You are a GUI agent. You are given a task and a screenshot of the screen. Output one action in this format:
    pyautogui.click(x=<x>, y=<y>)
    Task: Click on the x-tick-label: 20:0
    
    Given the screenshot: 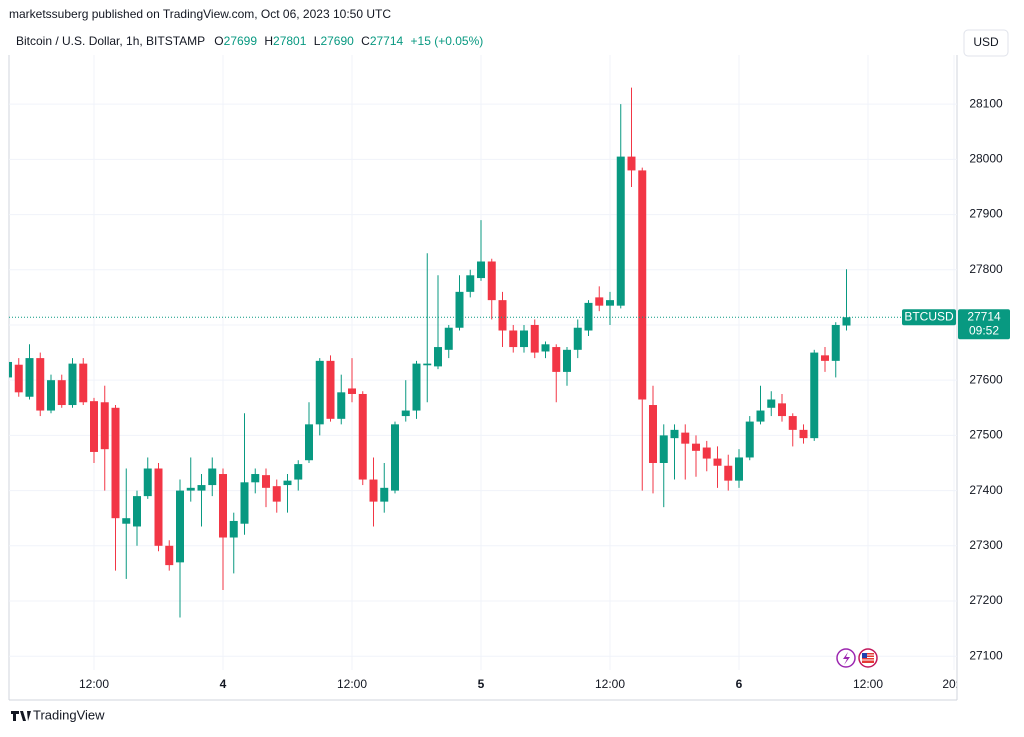 What is the action you would take?
    pyautogui.click(x=954, y=684)
    